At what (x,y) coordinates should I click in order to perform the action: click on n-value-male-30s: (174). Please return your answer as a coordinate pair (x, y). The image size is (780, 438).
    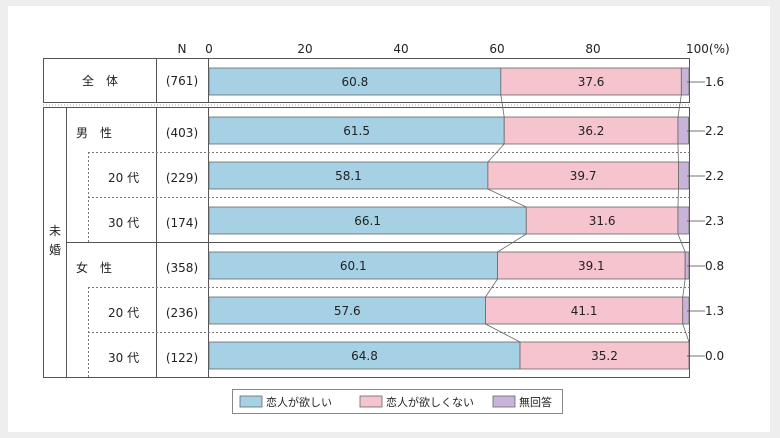
    Looking at the image, I should click on (182, 223).